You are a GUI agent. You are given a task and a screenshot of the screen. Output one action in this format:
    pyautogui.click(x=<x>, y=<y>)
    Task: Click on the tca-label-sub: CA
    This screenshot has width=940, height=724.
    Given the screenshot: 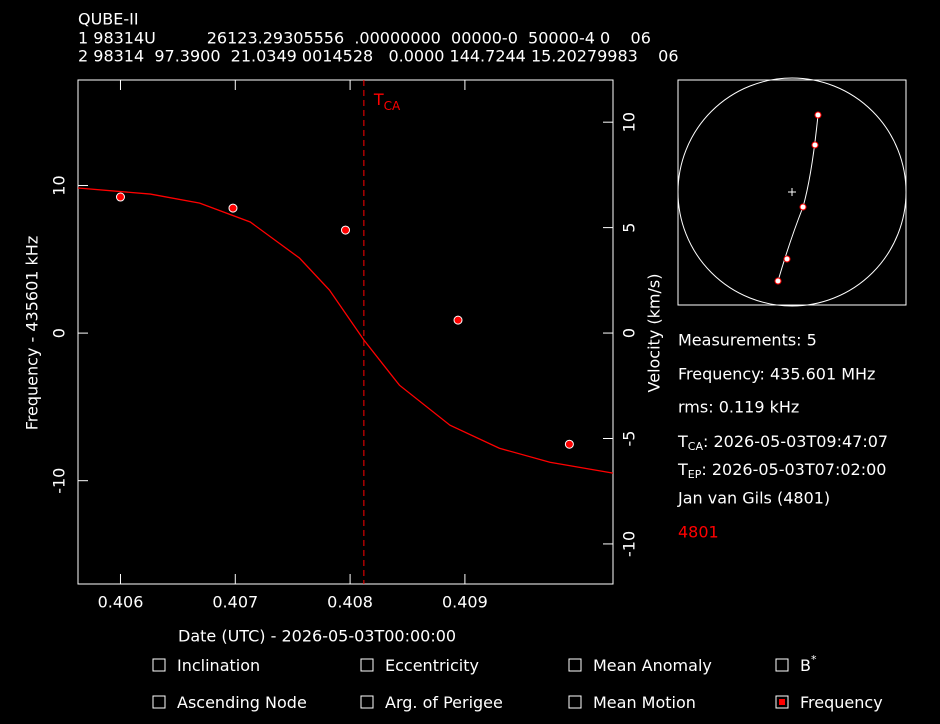 What is the action you would take?
    pyautogui.click(x=392, y=106)
    